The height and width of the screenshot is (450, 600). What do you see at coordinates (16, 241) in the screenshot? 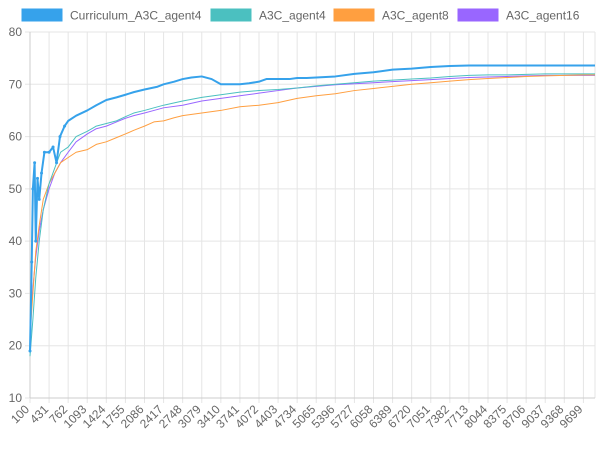
I see `y-tick-label: 40` at bounding box center [16, 241].